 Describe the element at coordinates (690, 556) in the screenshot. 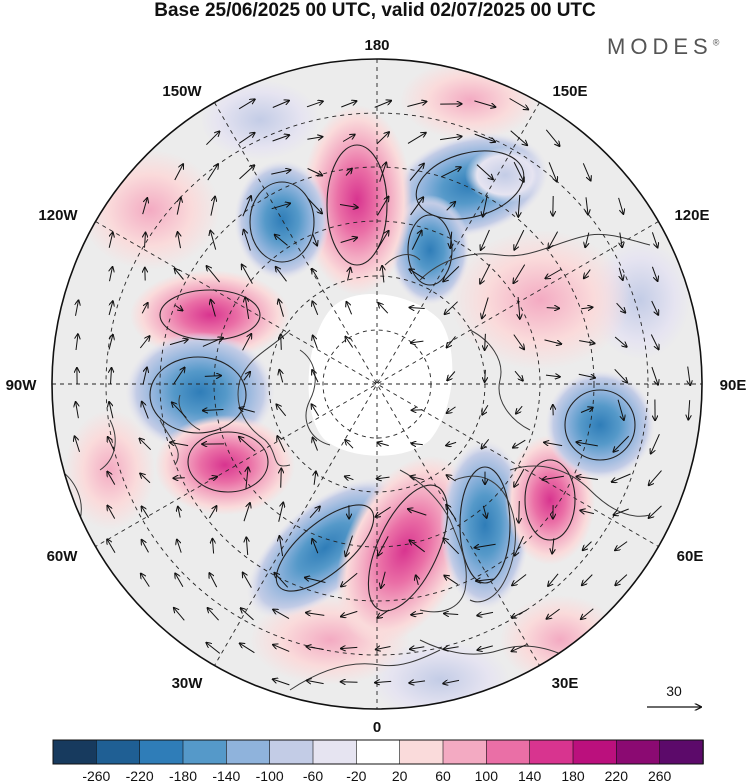

I see `lon-label-60e: 60E` at that location.